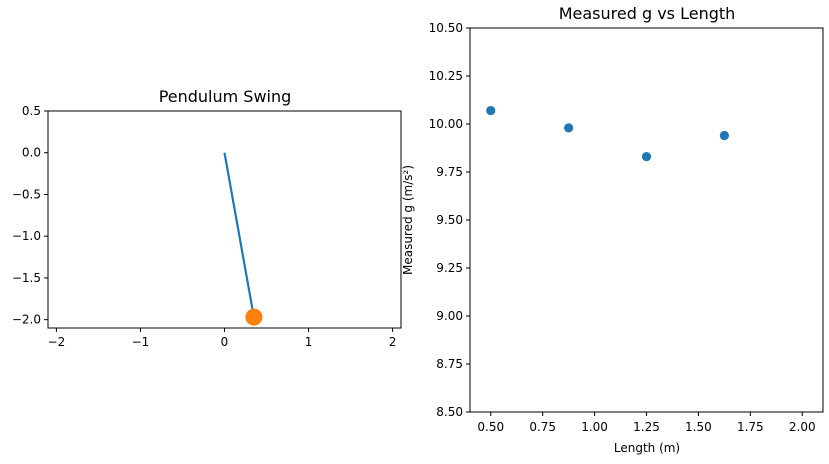 This screenshot has width=829, height=464. I want to click on gravity-y-tick-label: 10.50, so click(446, 28).